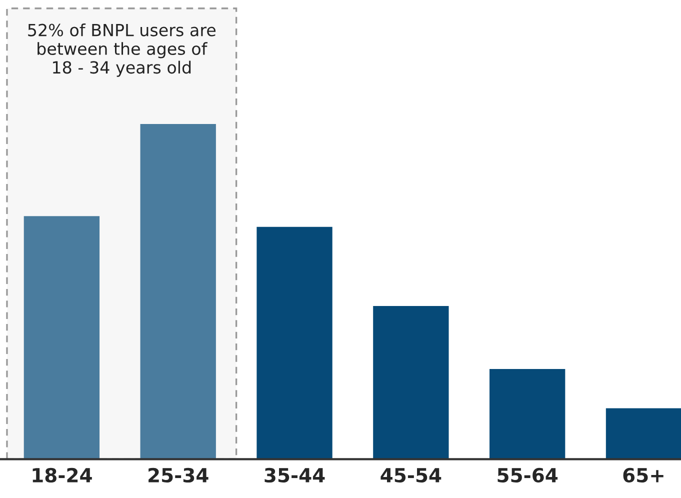 This screenshot has height=498, width=681. Describe the element at coordinates (643, 475) in the screenshot. I see `x-tick-label: 65+` at that location.